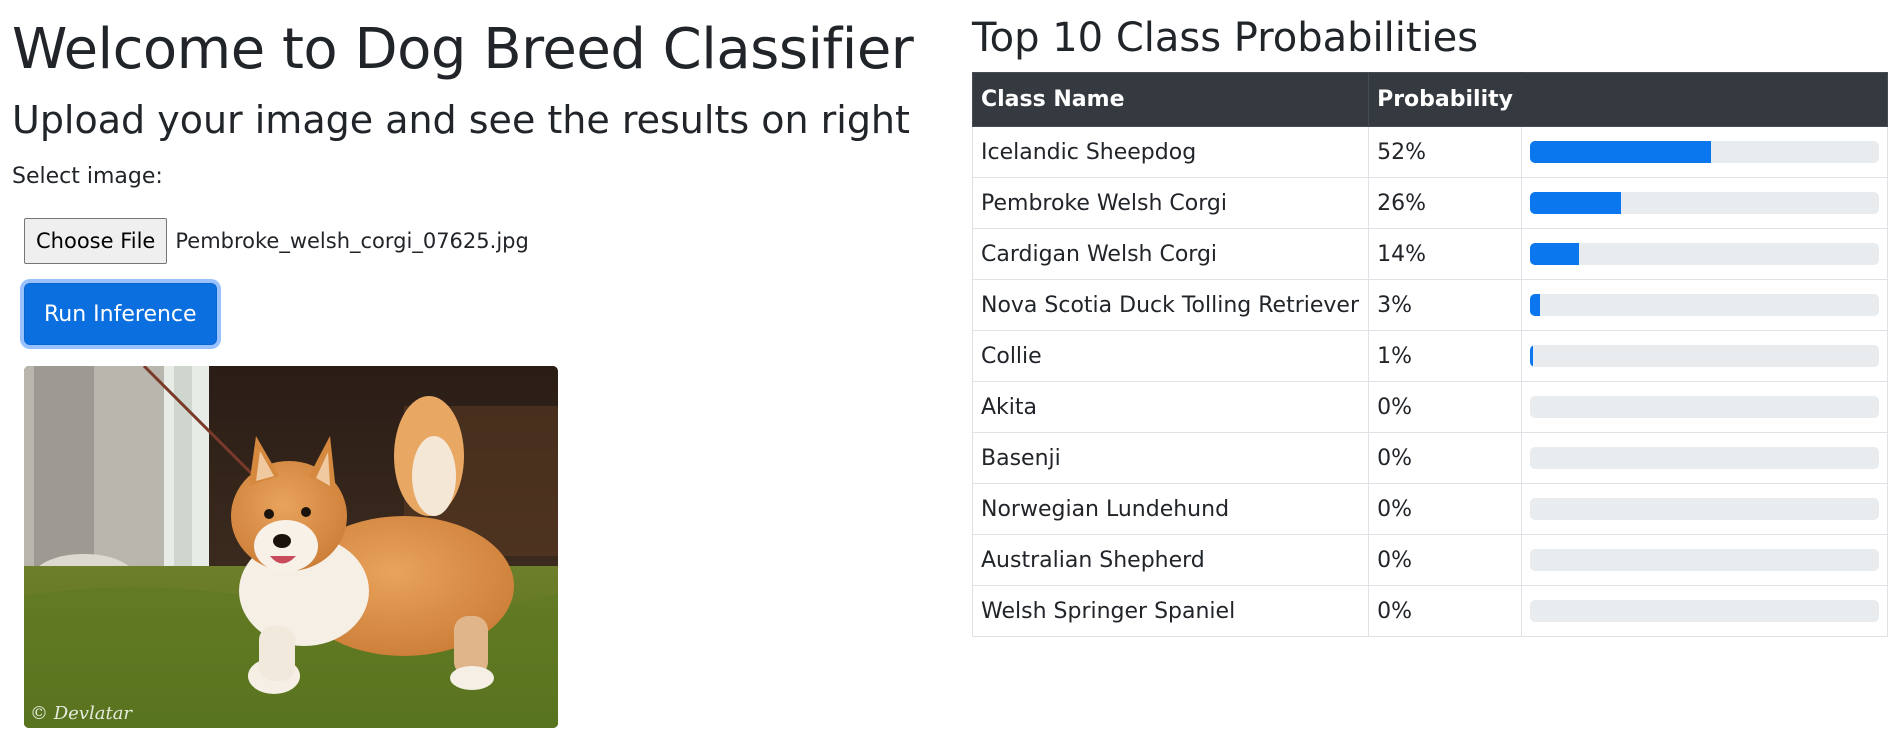 The height and width of the screenshot is (747, 1897). I want to click on class-name-cell: Welsh Springer Spaniel, so click(1170, 611).